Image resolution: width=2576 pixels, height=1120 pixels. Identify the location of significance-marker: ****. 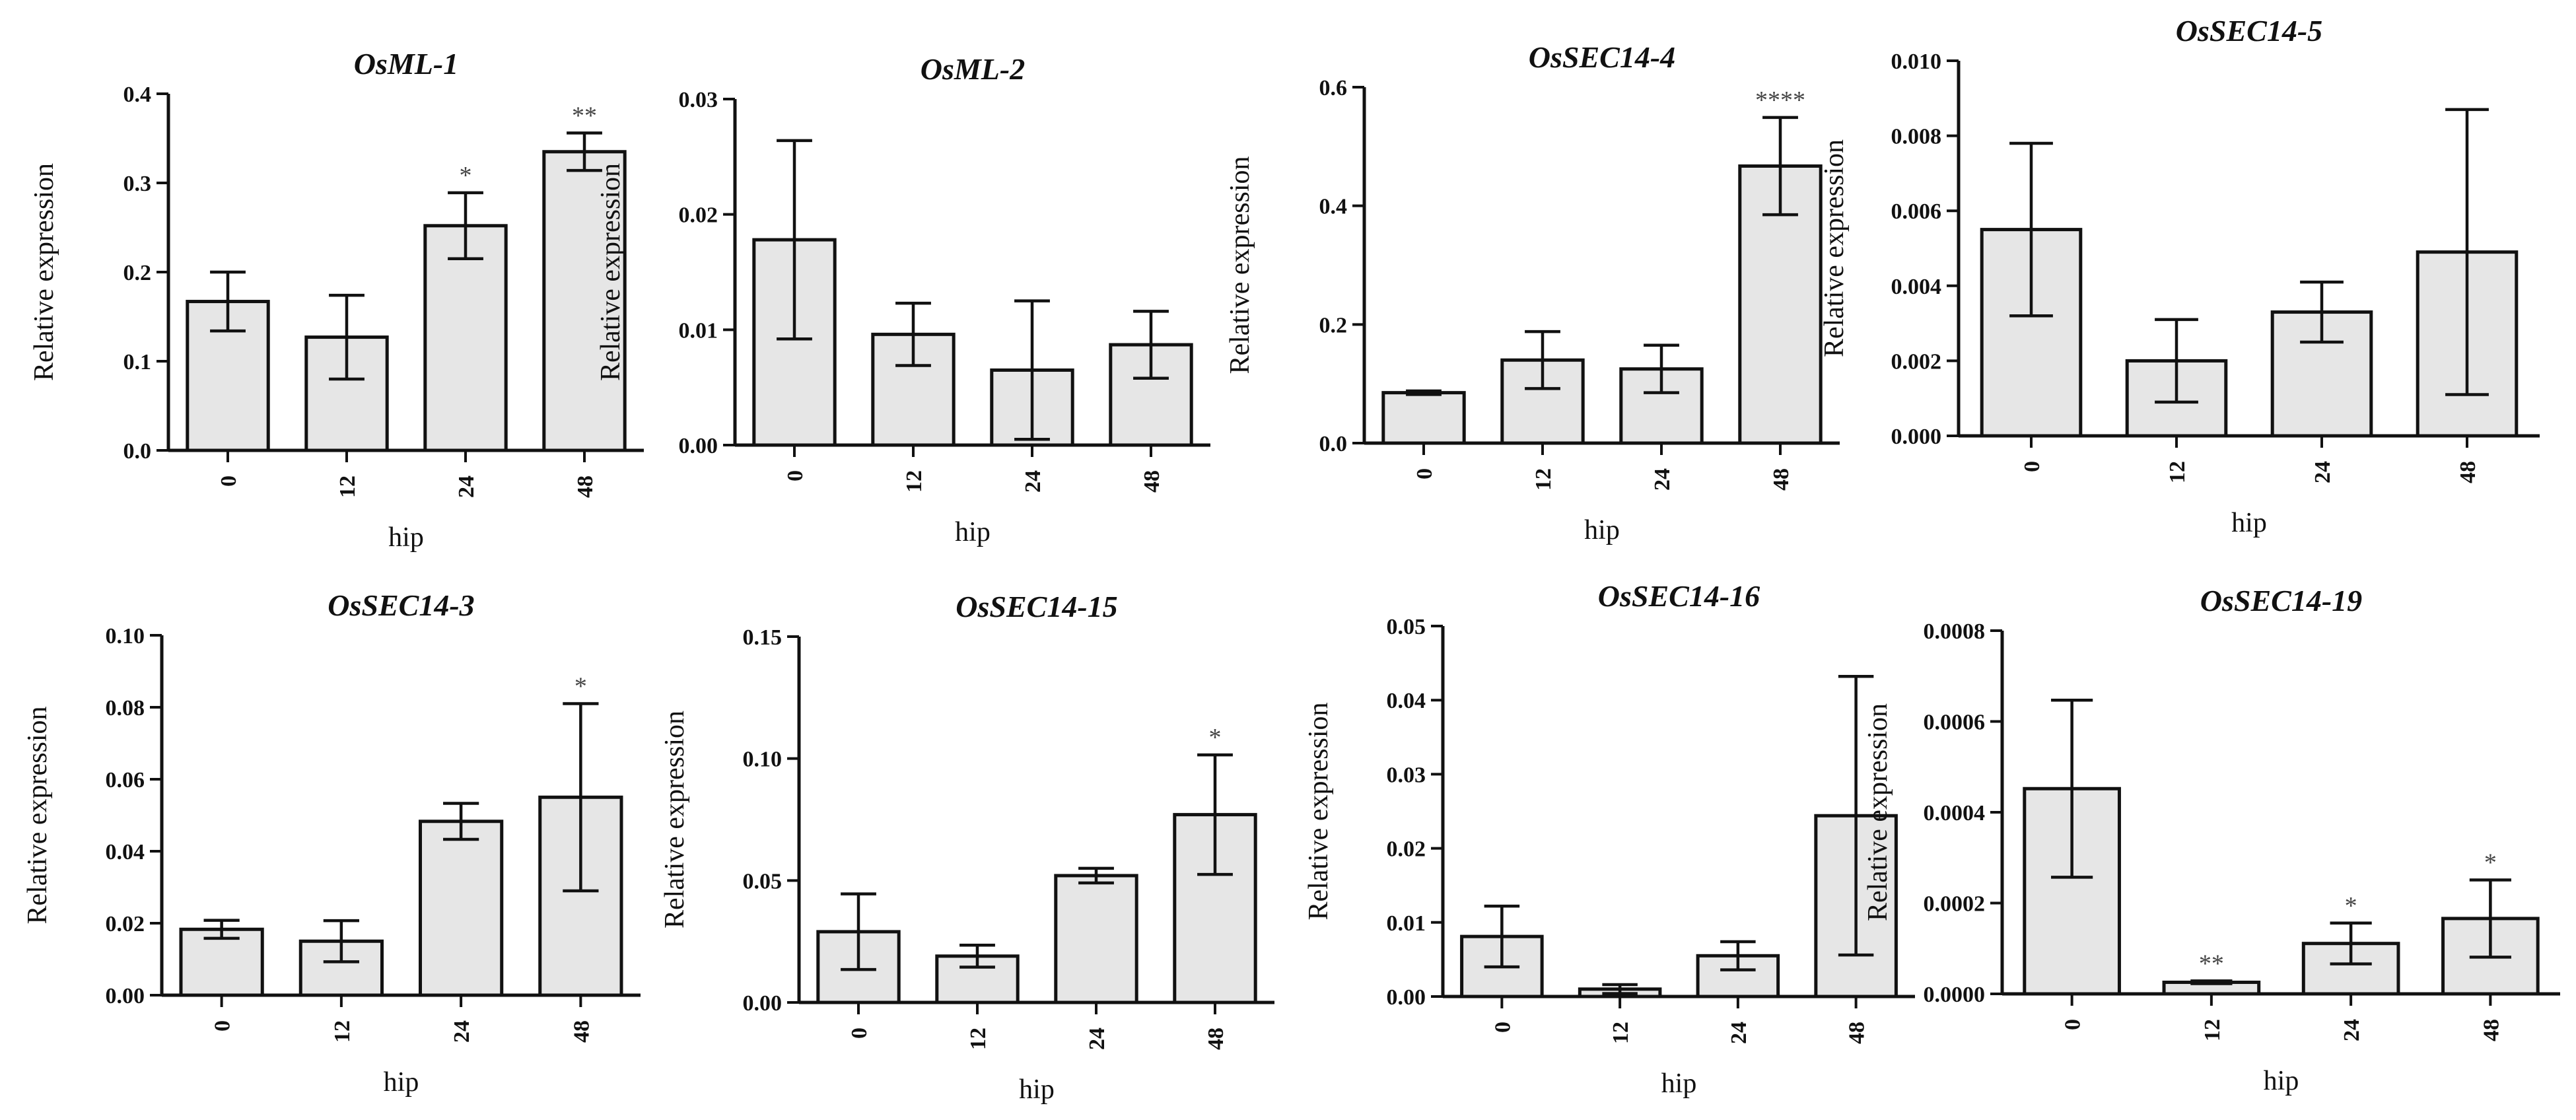
(1780, 100).